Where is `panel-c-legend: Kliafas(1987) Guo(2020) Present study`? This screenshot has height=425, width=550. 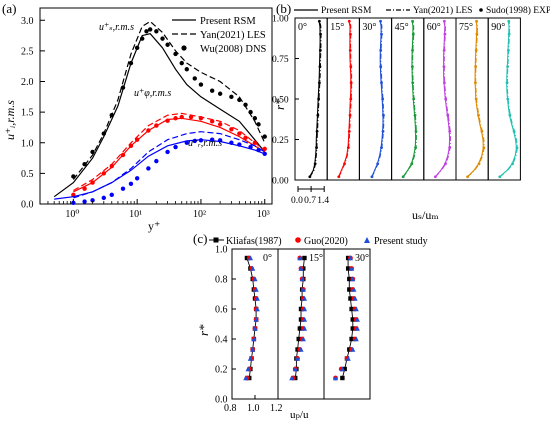 panel-c-legend: Kliafas(1987) Guo(2020) Present study is located at coordinates (318, 241).